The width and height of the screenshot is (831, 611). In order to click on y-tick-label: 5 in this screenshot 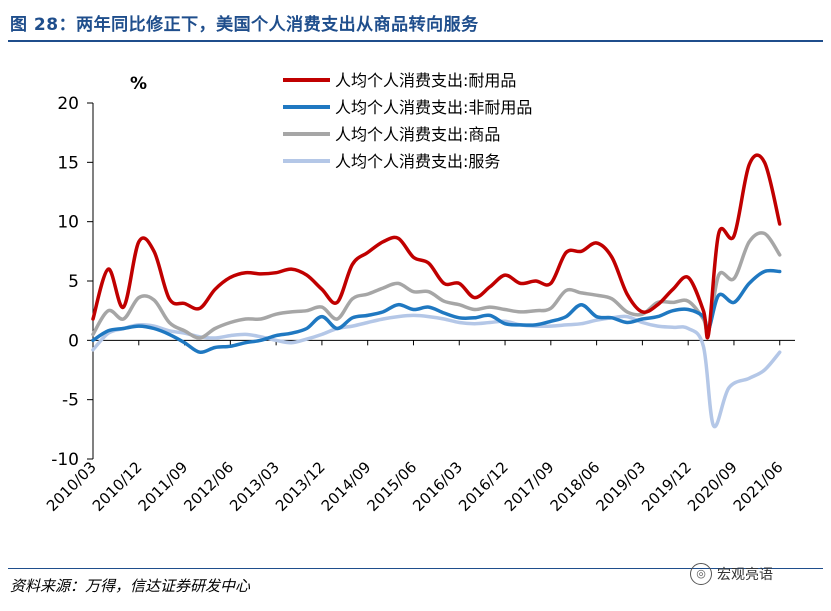, I will do `click(73, 282)`.